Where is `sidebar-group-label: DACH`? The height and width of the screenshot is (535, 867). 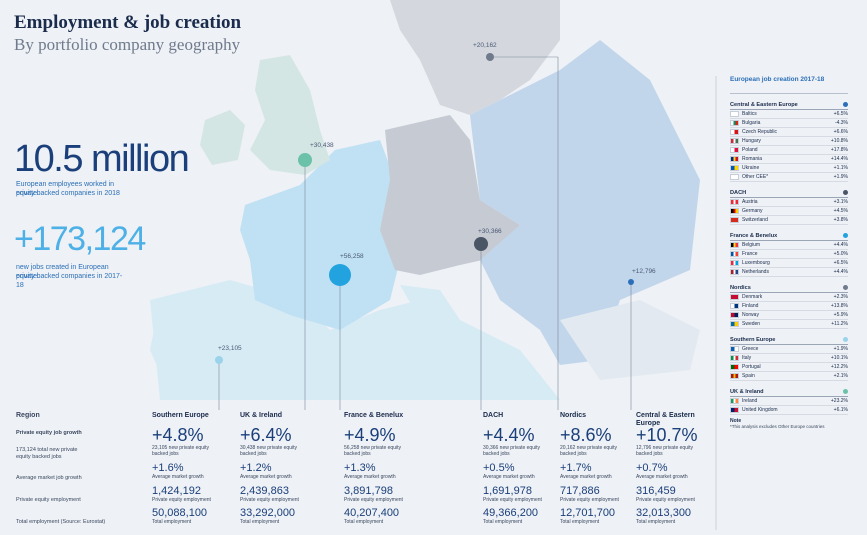
sidebar-group-label: DACH is located at coordinates (738, 192).